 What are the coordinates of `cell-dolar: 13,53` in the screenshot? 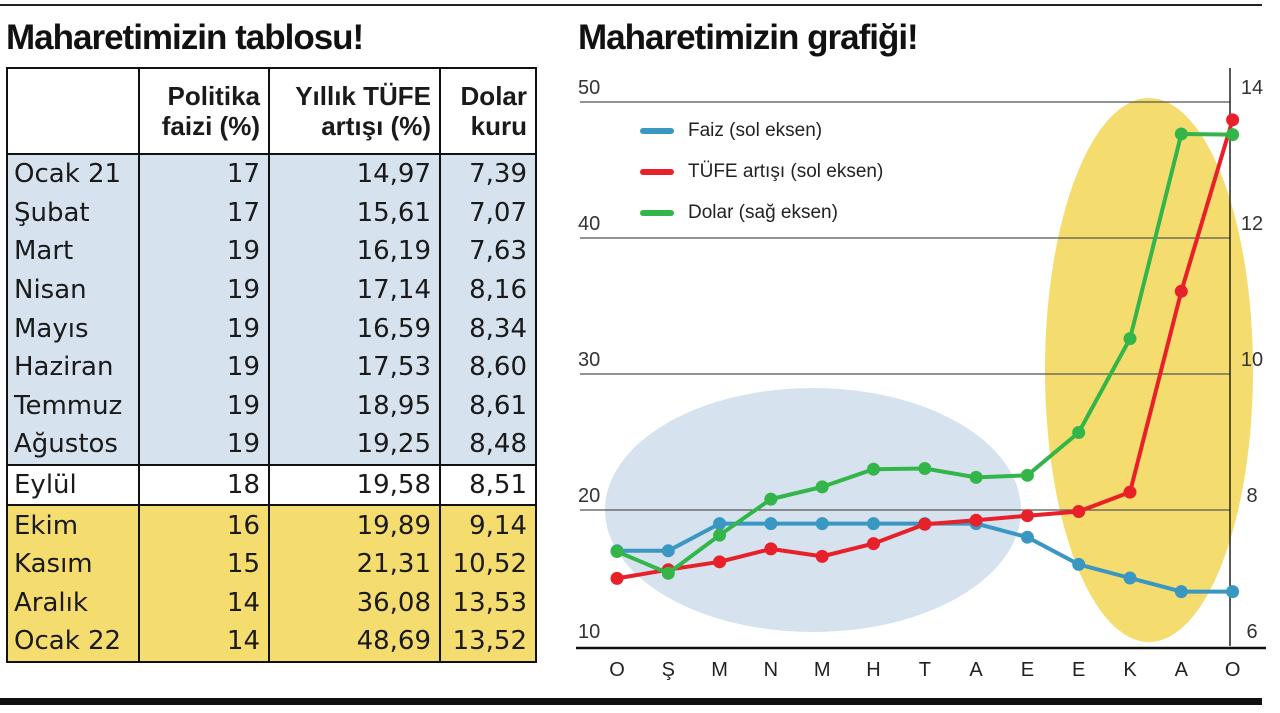 It's located at (488, 603).